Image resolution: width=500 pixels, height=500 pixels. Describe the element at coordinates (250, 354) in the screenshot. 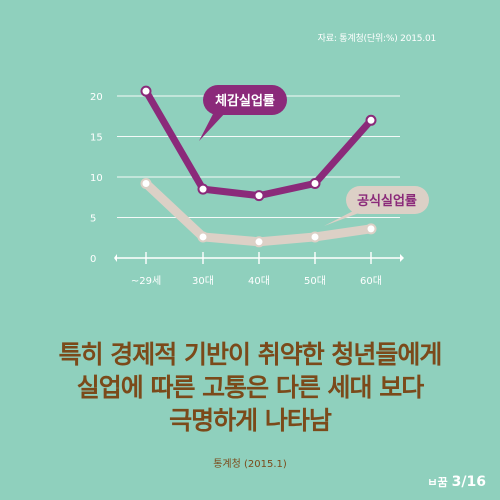

I see `headline-line: 특히 경제적 기반이 취약한 청년들에게` at that location.